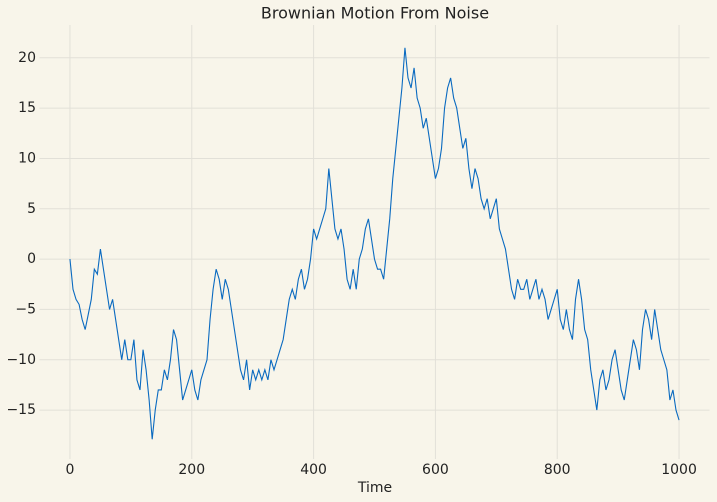 This screenshot has height=502, width=717. What do you see at coordinates (27, 108) in the screenshot?
I see `y-tick-label: 15` at bounding box center [27, 108].